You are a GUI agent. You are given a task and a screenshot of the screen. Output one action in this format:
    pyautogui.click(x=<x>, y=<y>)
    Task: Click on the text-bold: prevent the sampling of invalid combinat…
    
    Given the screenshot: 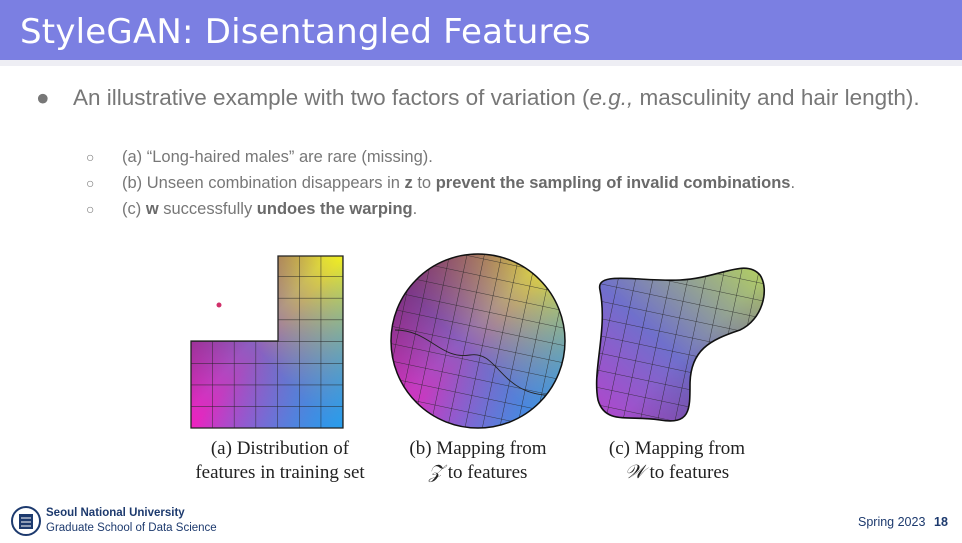 What is the action you would take?
    pyautogui.click(x=613, y=183)
    